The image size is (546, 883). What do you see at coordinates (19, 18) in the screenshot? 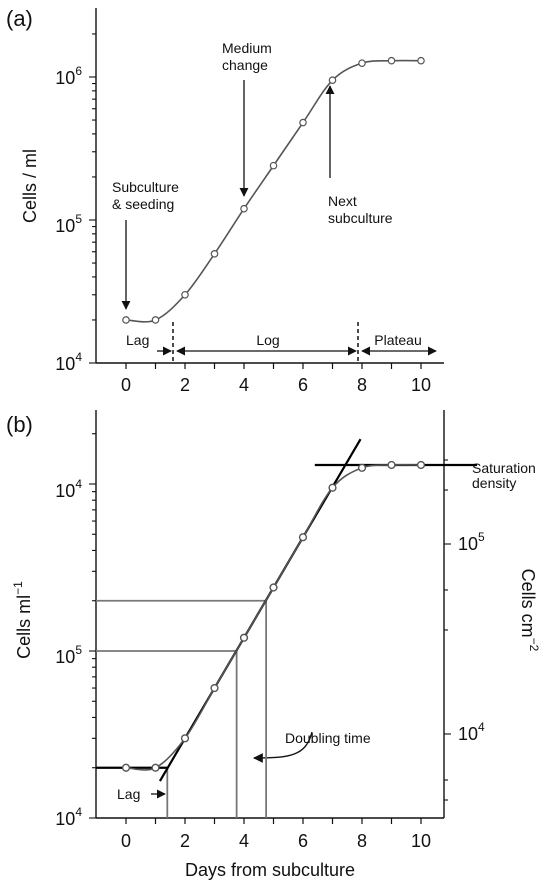
I see `panel-a-label: (a)` at bounding box center [19, 18].